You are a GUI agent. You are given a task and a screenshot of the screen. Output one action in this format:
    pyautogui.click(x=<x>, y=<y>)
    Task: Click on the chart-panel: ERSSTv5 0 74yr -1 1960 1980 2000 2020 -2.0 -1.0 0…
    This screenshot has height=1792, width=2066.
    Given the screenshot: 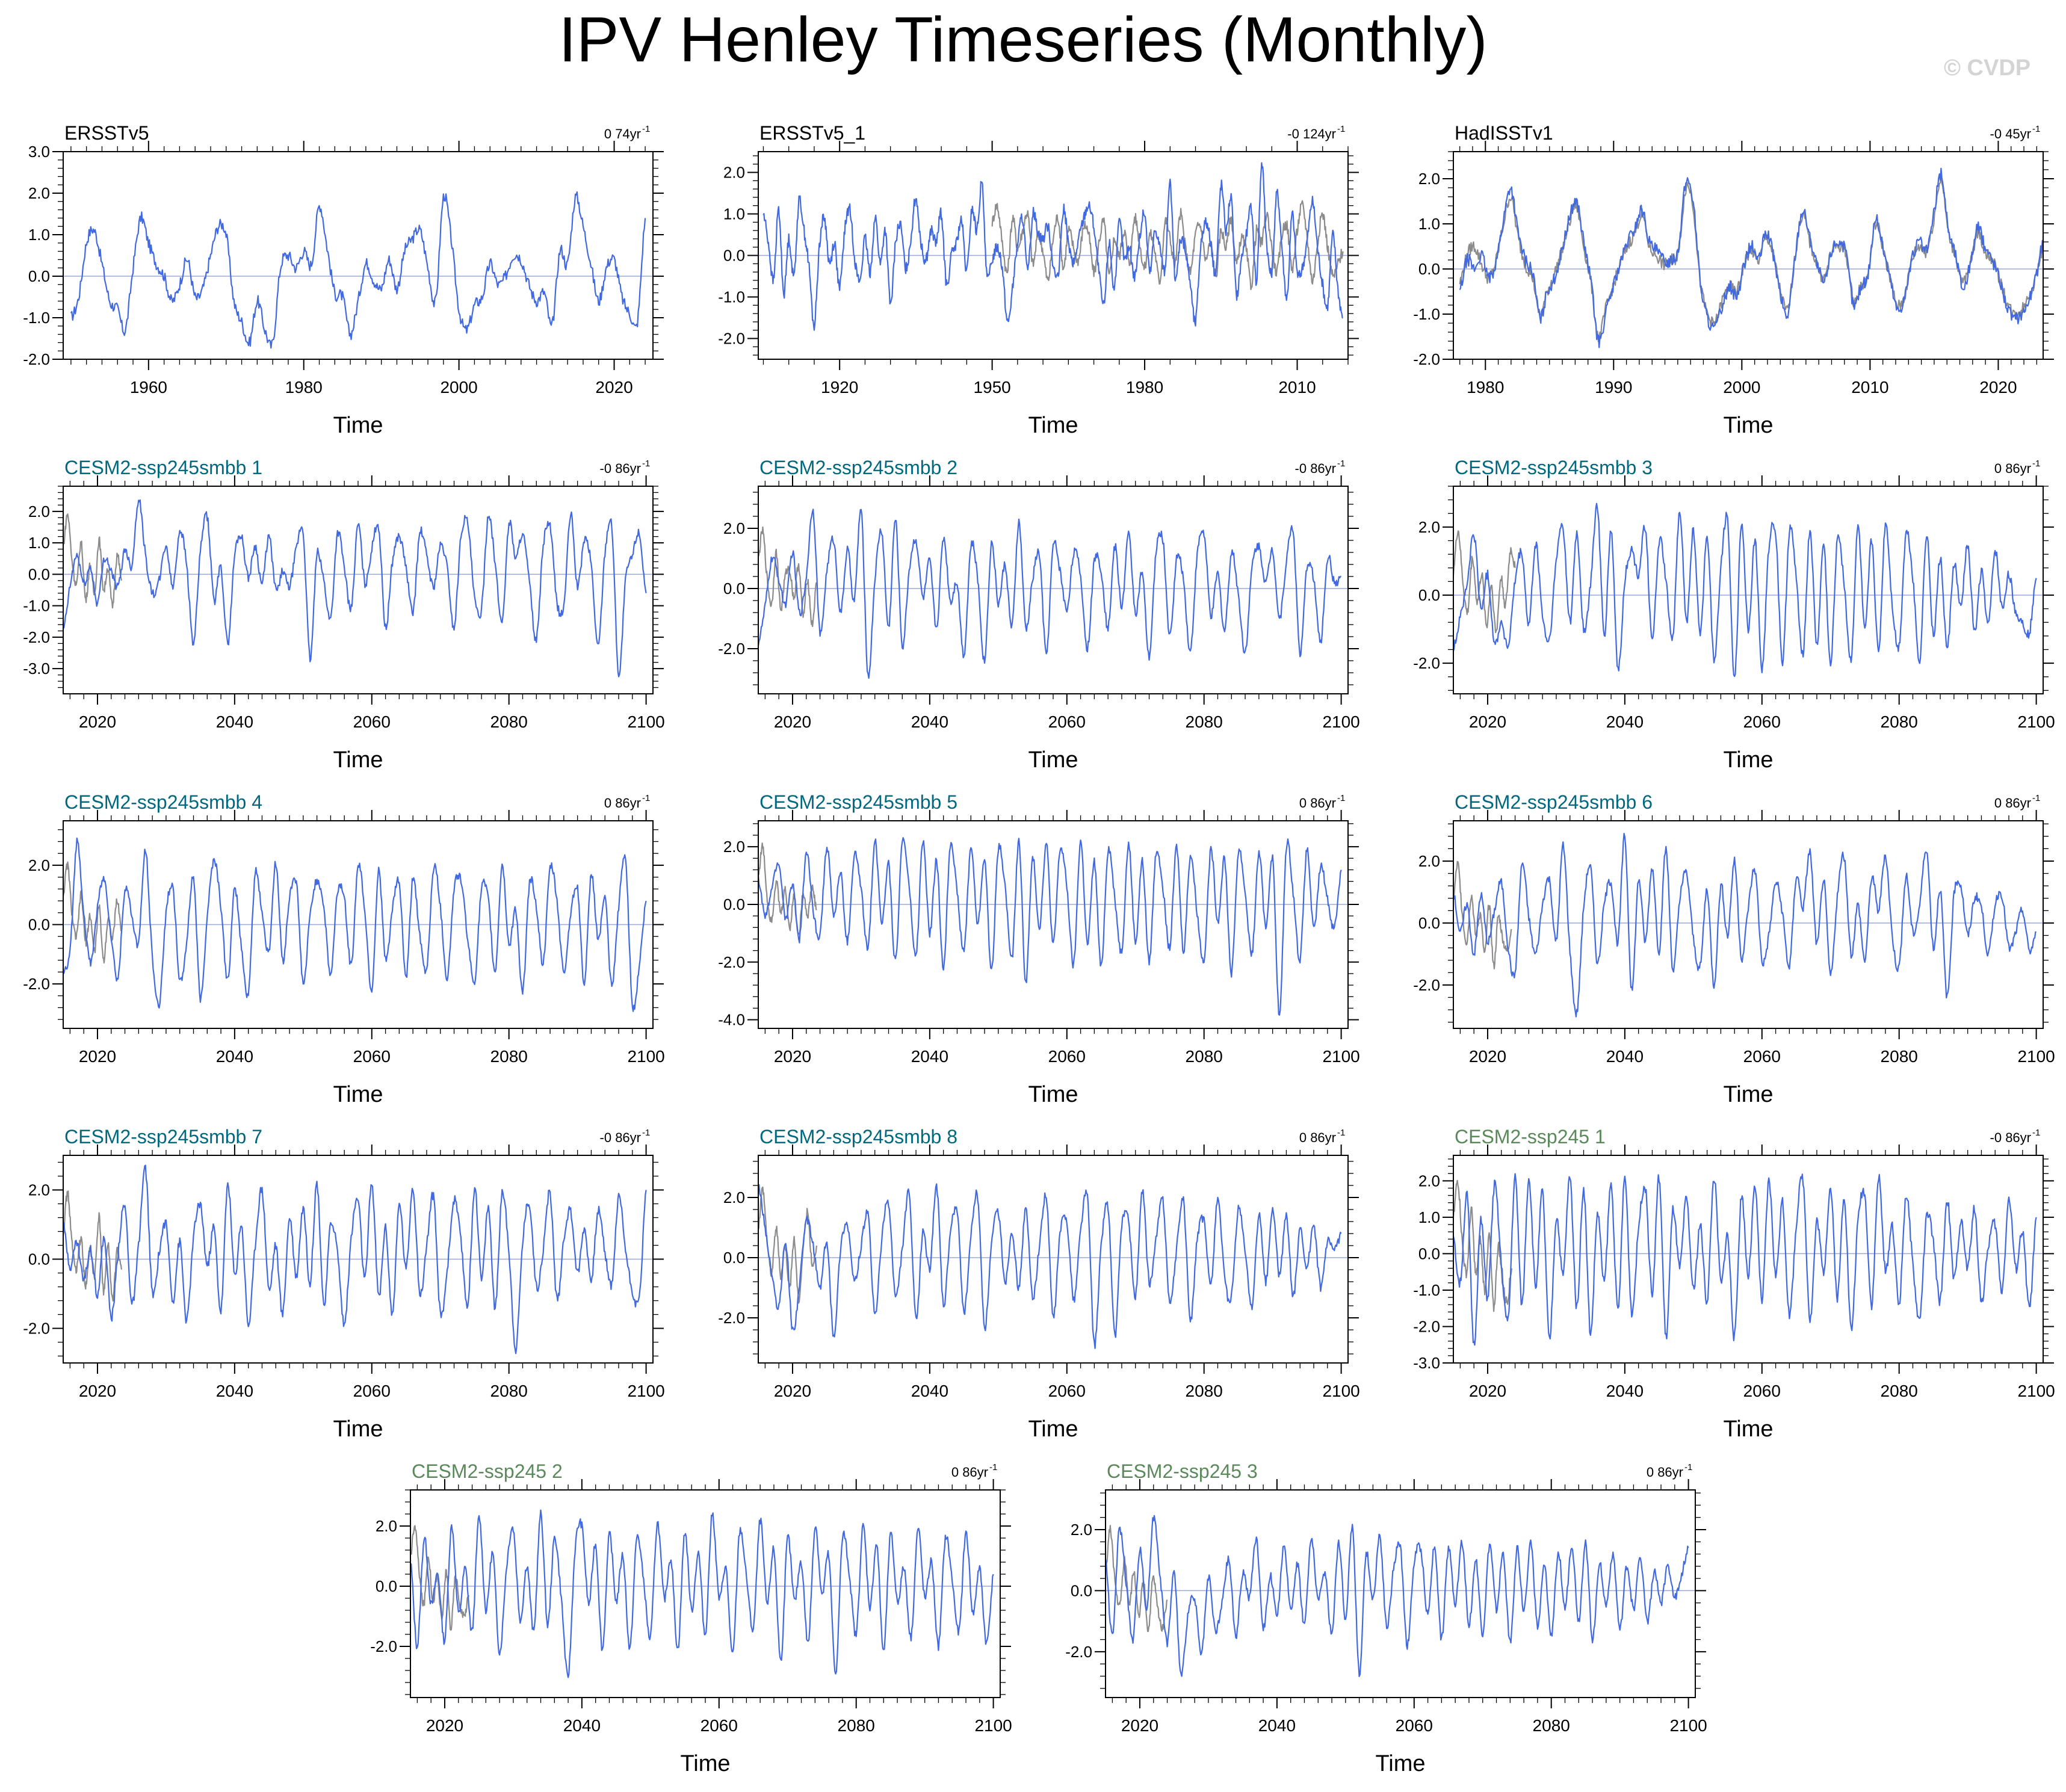 What is the action you would take?
    pyautogui.click(x=358, y=276)
    